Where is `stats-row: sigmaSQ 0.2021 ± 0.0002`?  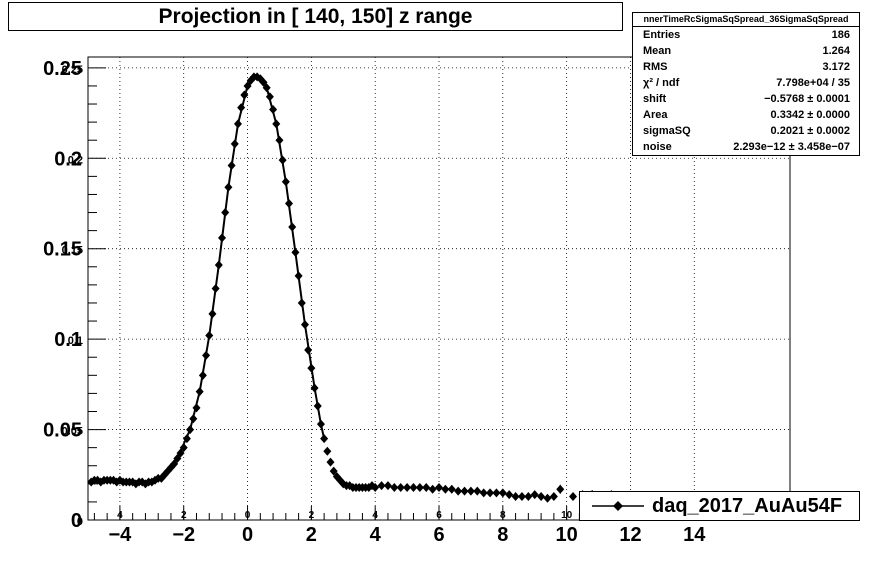 stats-row: sigmaSQ 0.2021 ± 0.0002 is located at coordinates (746, 131).